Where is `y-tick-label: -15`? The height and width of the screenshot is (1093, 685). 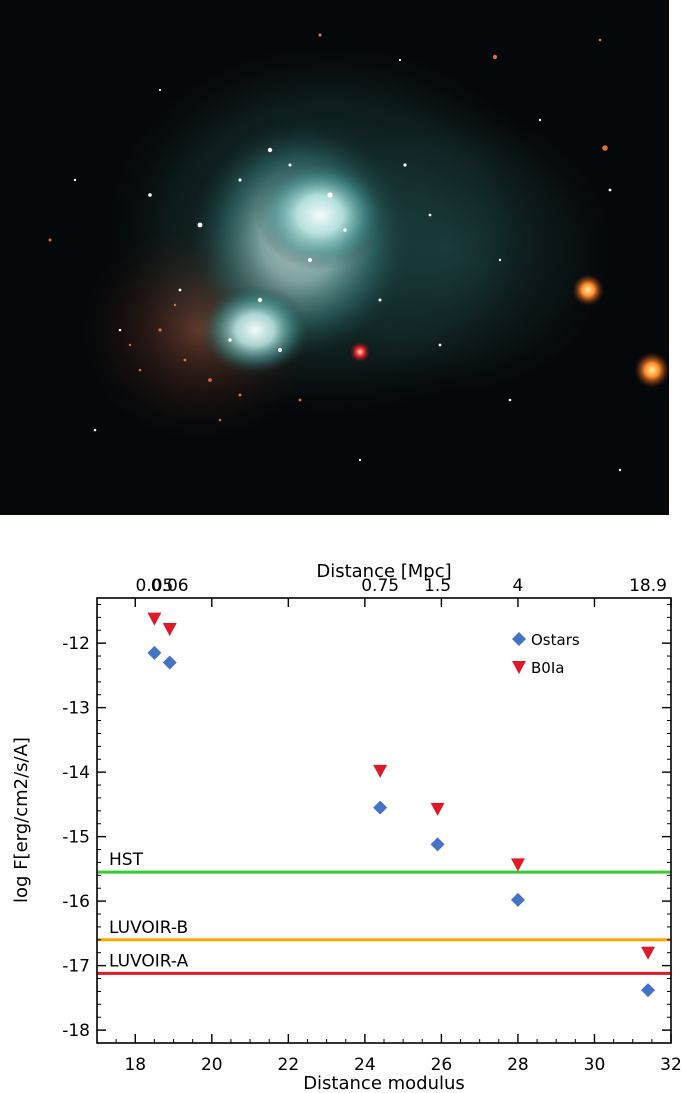 y-tick-label: -15 is located at coordinates (76, 838).